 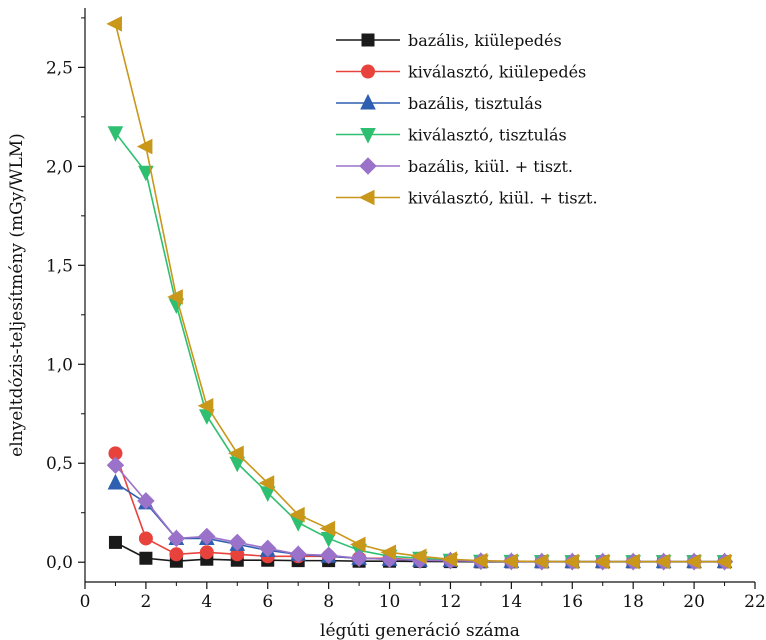 What do you see at coordinates (485, 40) in the screenshot?
I see `legend-label: bazális, kiülepedés` at bounding box center [485, 40].